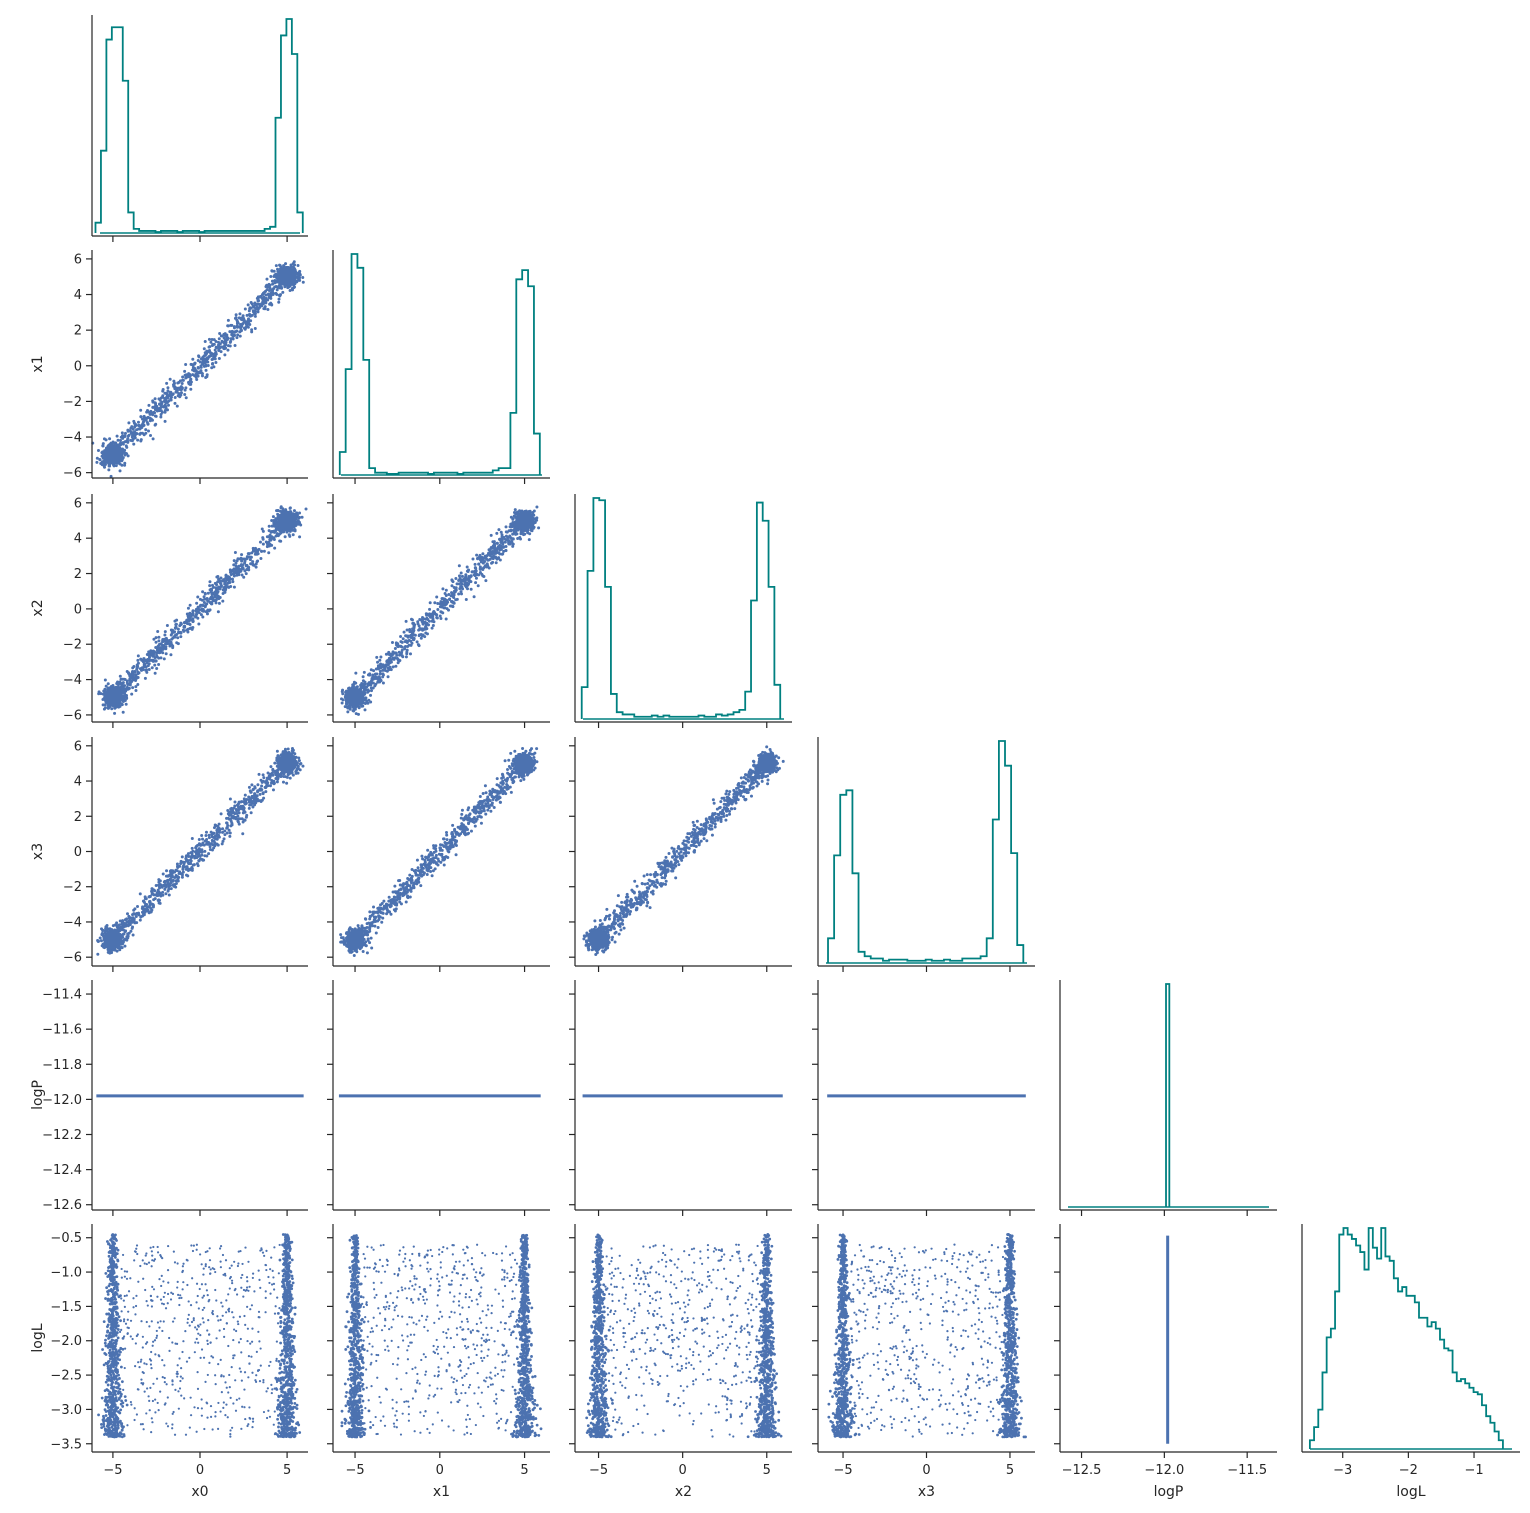 This screenshot has width=1530, height=1513. I want to click on y-tick-label: −2, so click(72, 402).